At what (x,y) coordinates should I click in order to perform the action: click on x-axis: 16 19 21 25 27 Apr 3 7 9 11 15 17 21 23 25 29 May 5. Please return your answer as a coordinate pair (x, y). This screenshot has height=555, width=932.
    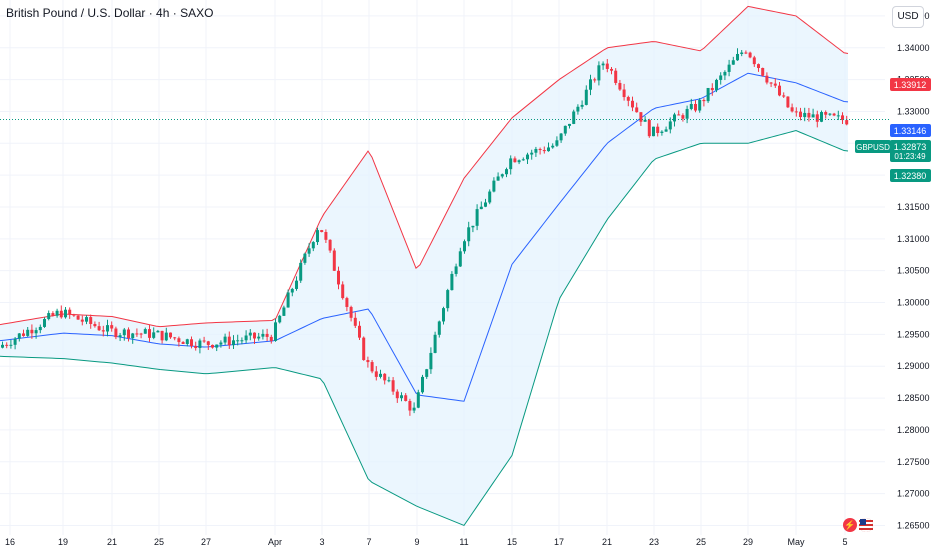
    Looking at the image, I should click on (426, 542).